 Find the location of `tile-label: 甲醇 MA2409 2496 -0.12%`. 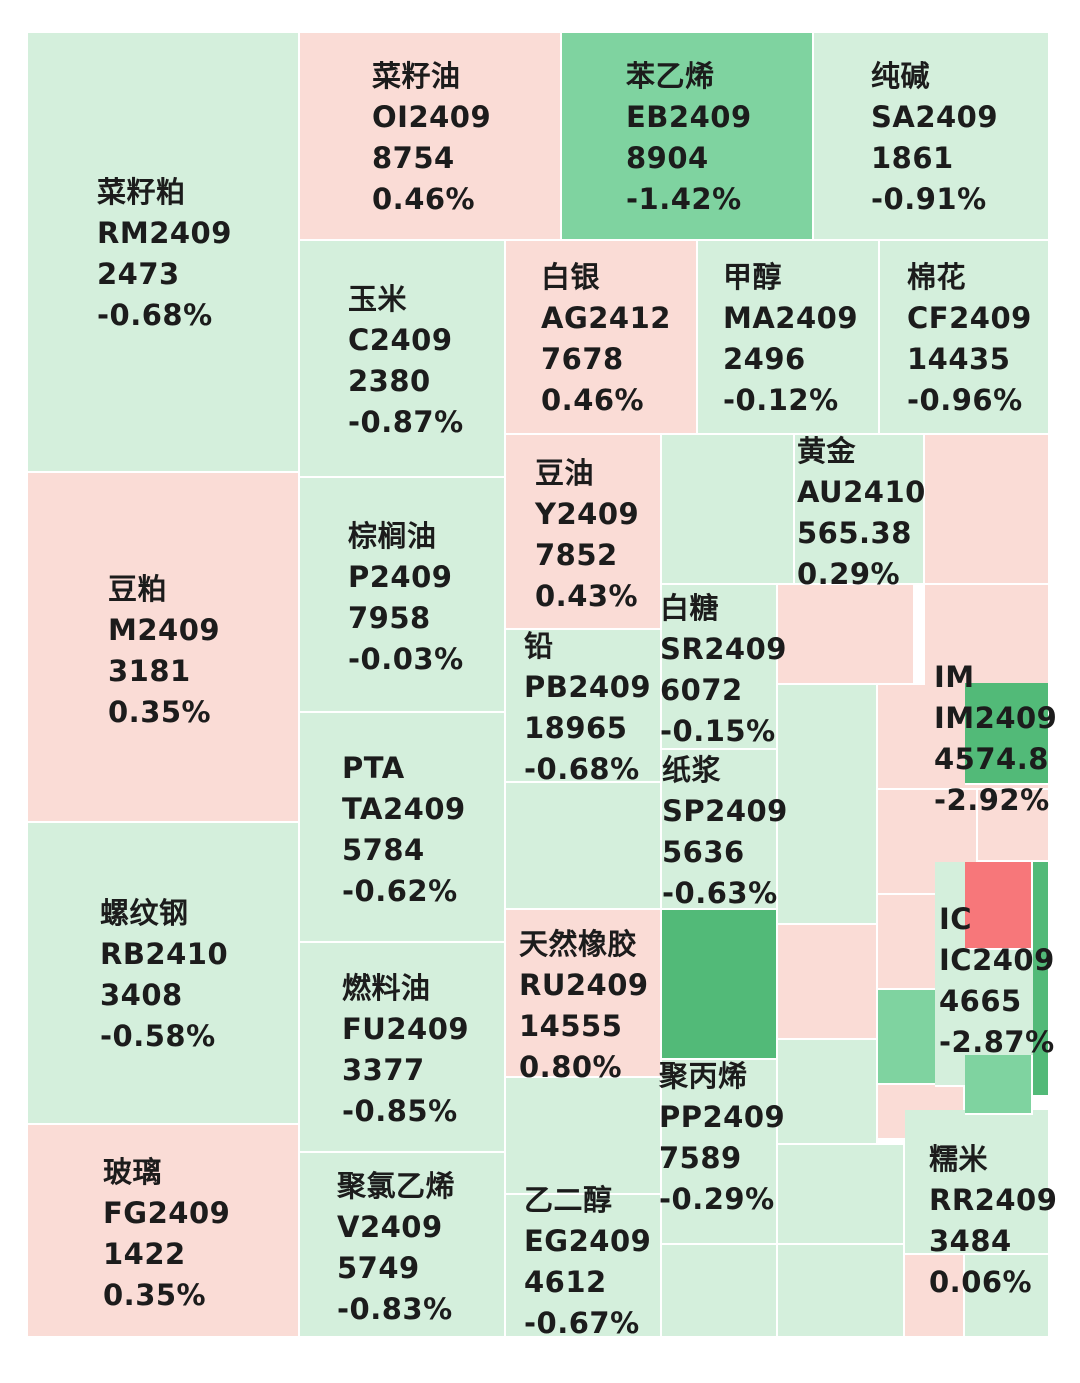

tile-label: 甲醇 MA2409 2496 -0.12% is located at coordinates (790, 339).